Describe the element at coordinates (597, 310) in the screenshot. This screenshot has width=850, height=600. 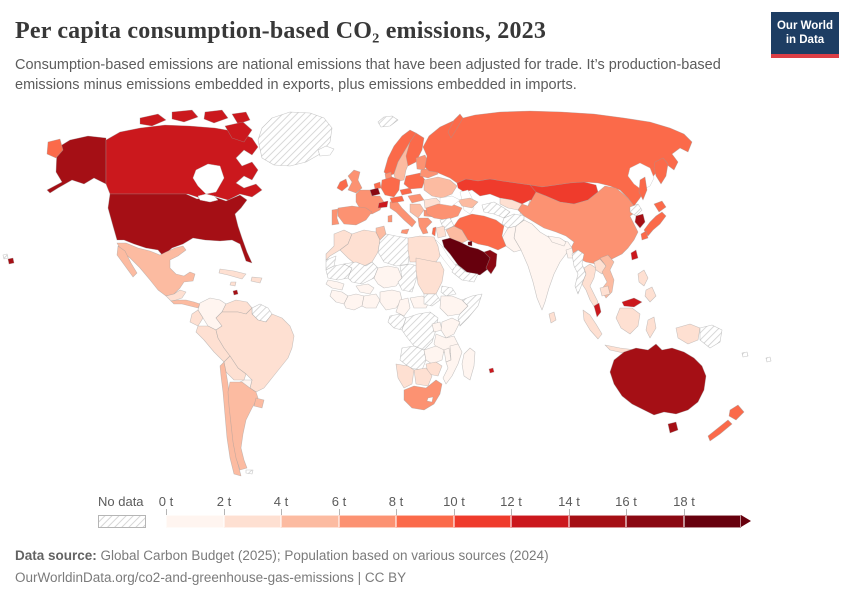
I see `country-malaysia` at that location.